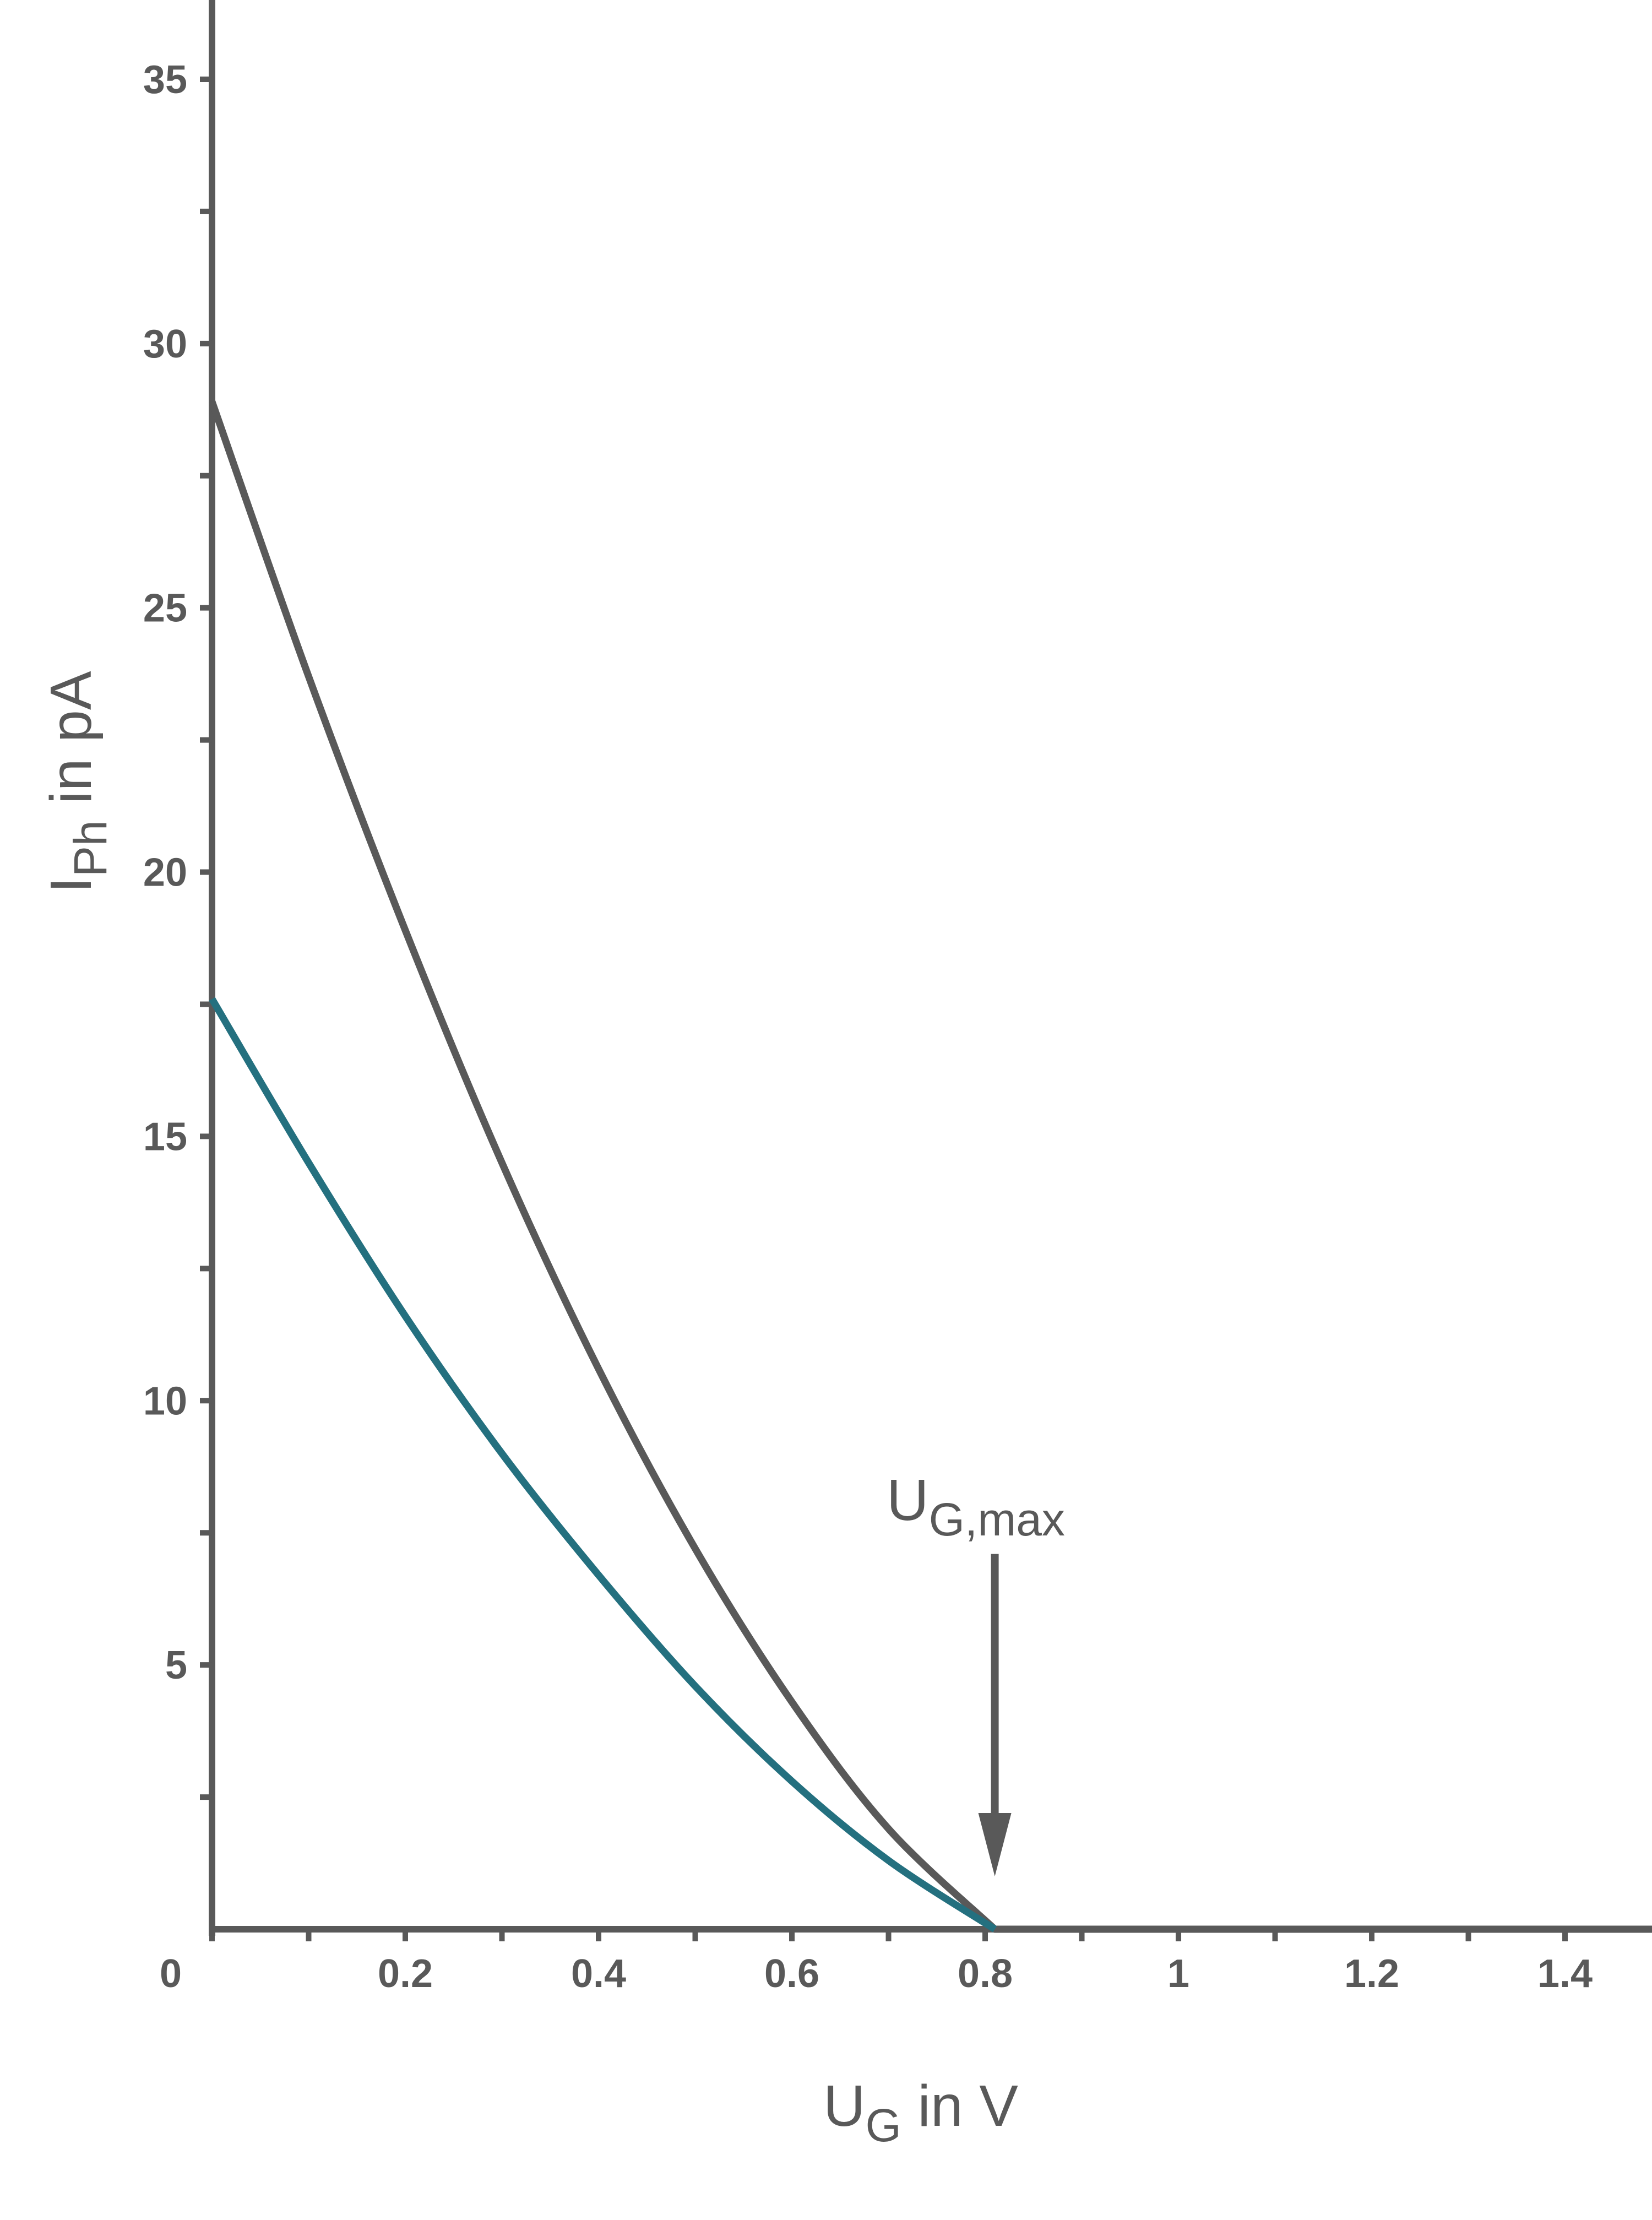 Image resolution: width=1652 pixels, height=2220 pixels. What do you see at coordinates (165, 1401) in the screenshot?
I see `y-tick-label: 10` at bounding box center [165, 1401].